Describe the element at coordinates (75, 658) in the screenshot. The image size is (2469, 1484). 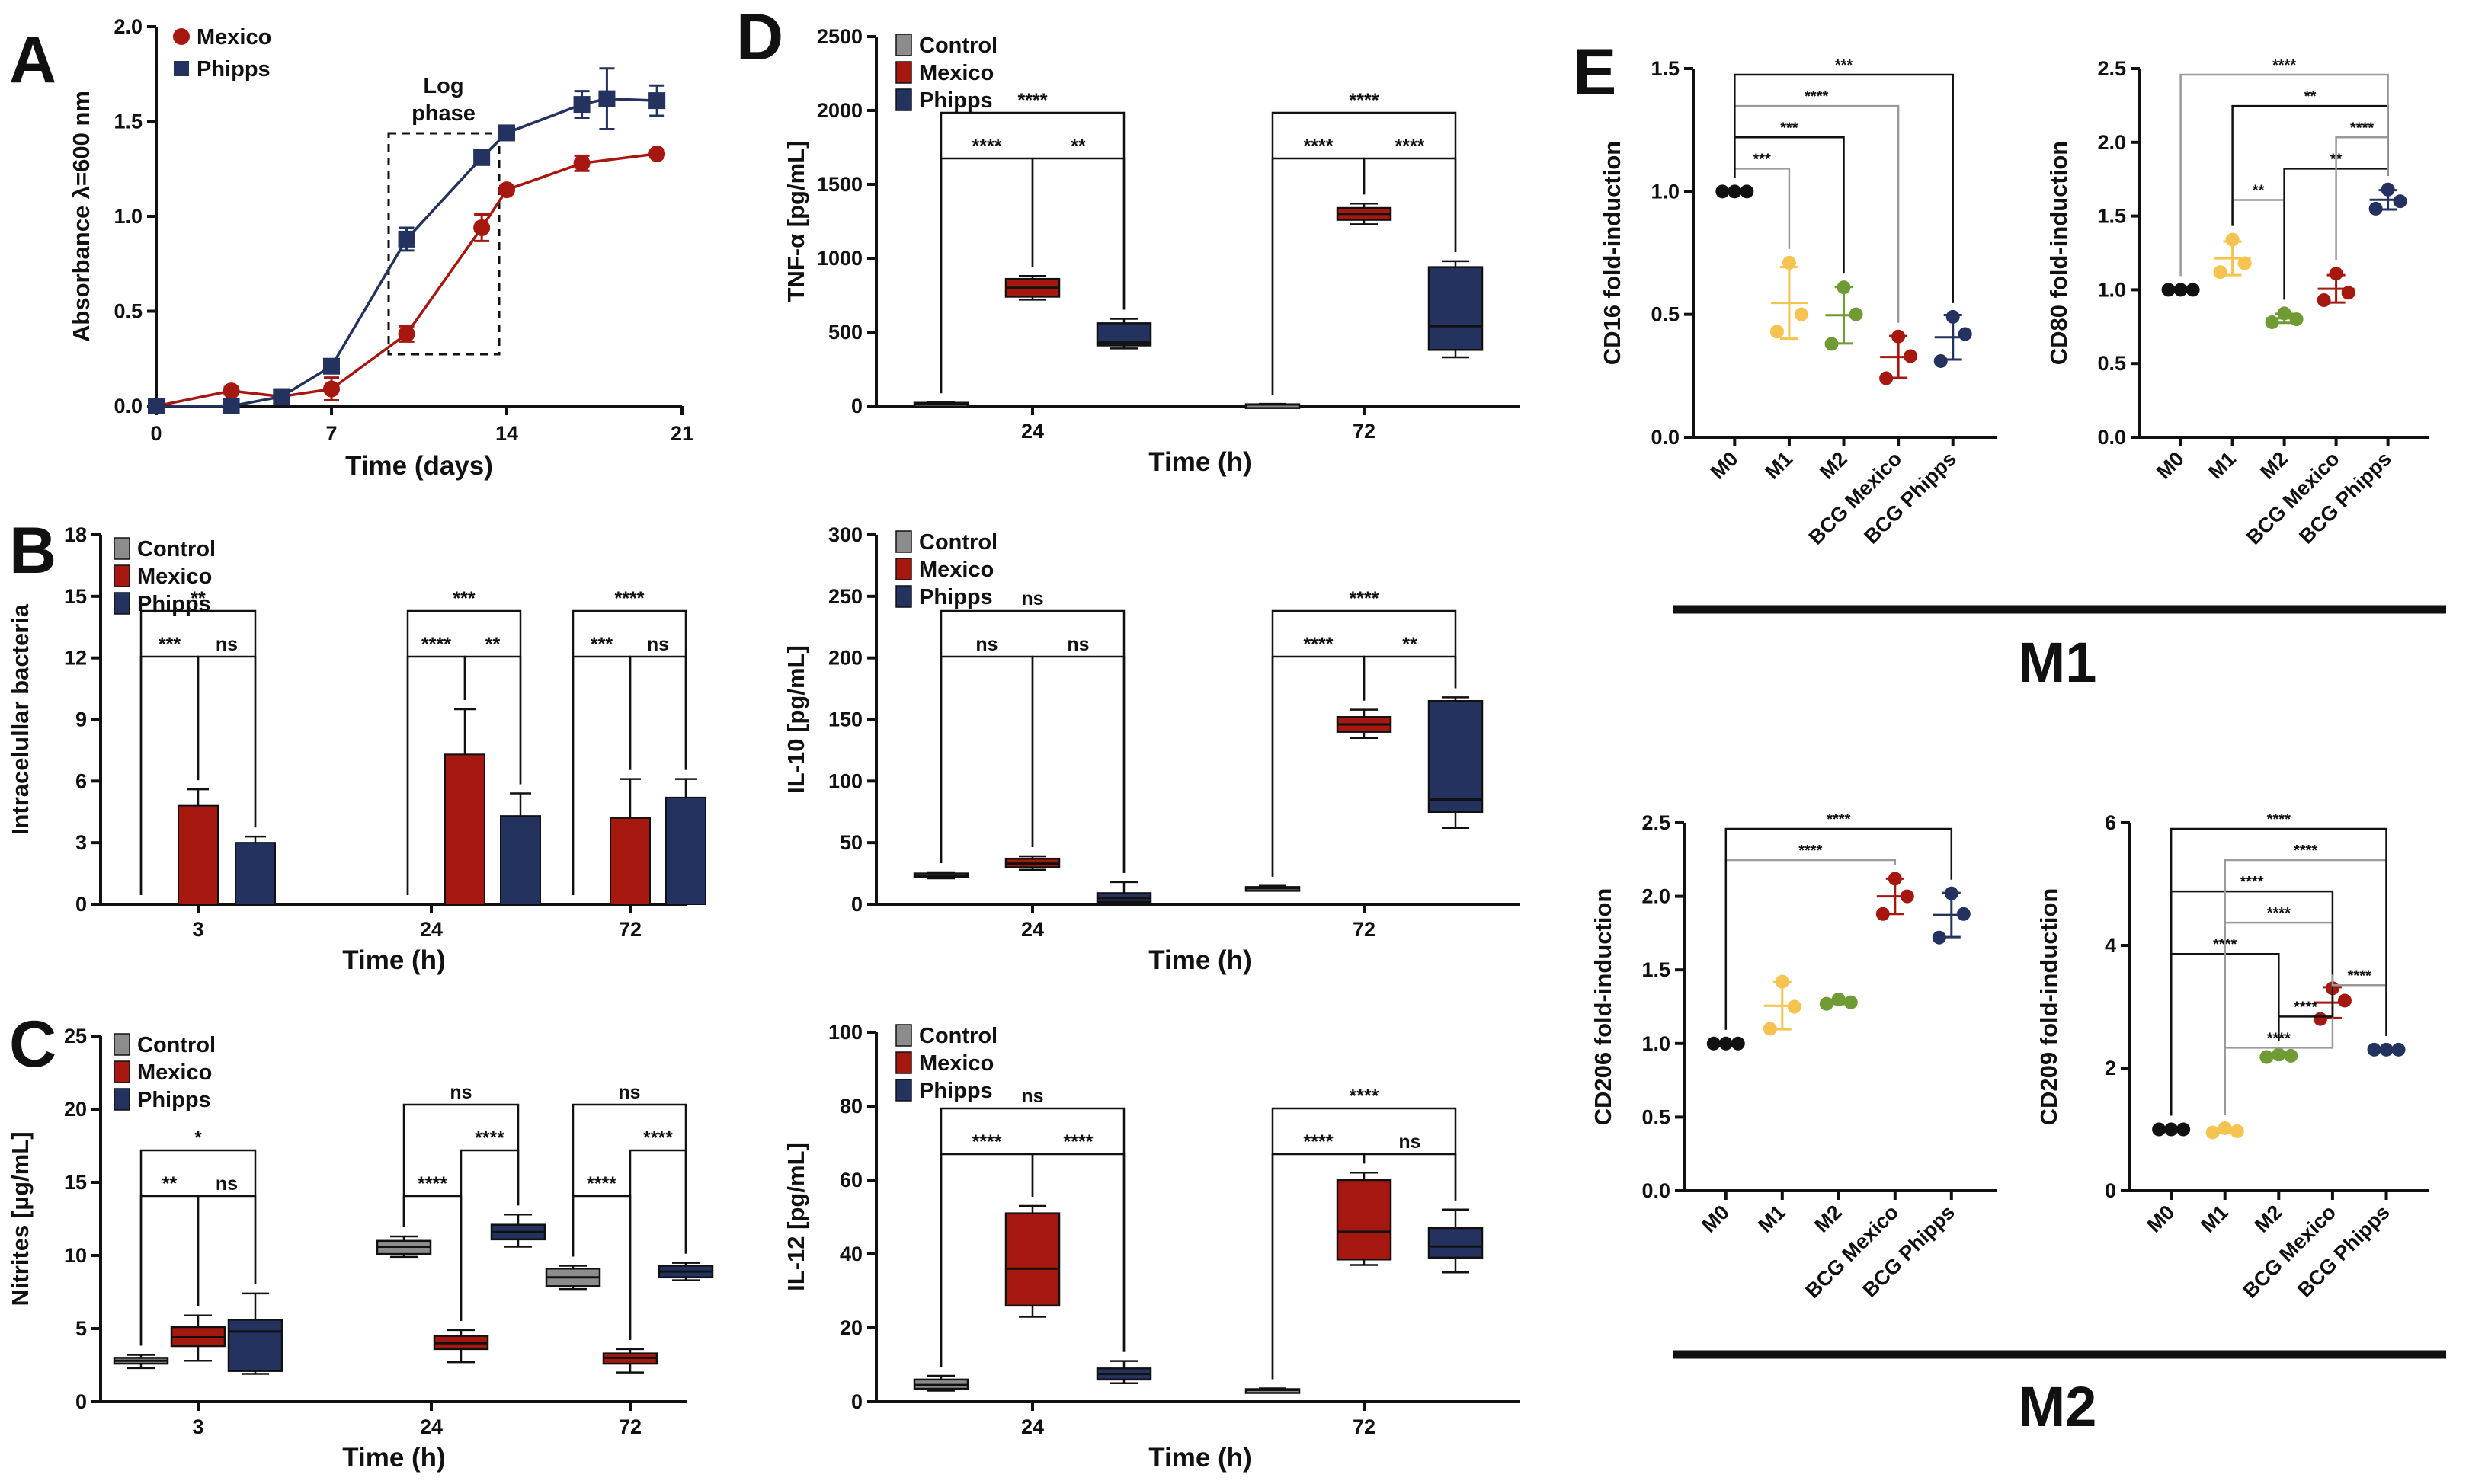
I see `B-y-tick-label: 12` at that location.